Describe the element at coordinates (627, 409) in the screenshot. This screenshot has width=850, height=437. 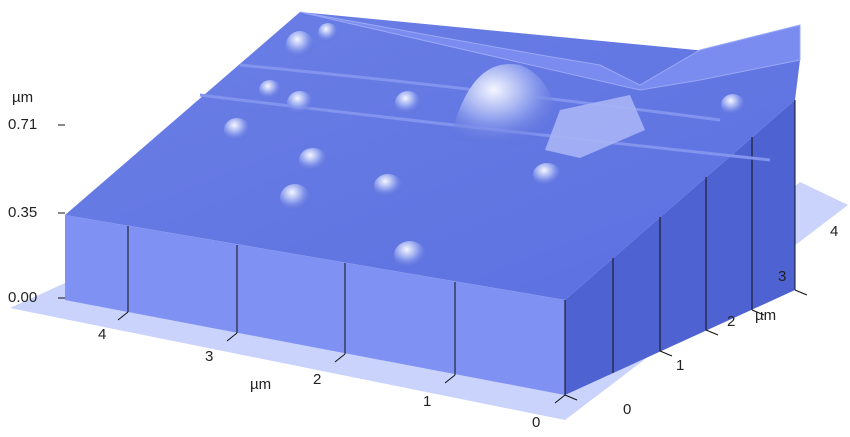
I see `y-tick-label: 0` at that location.